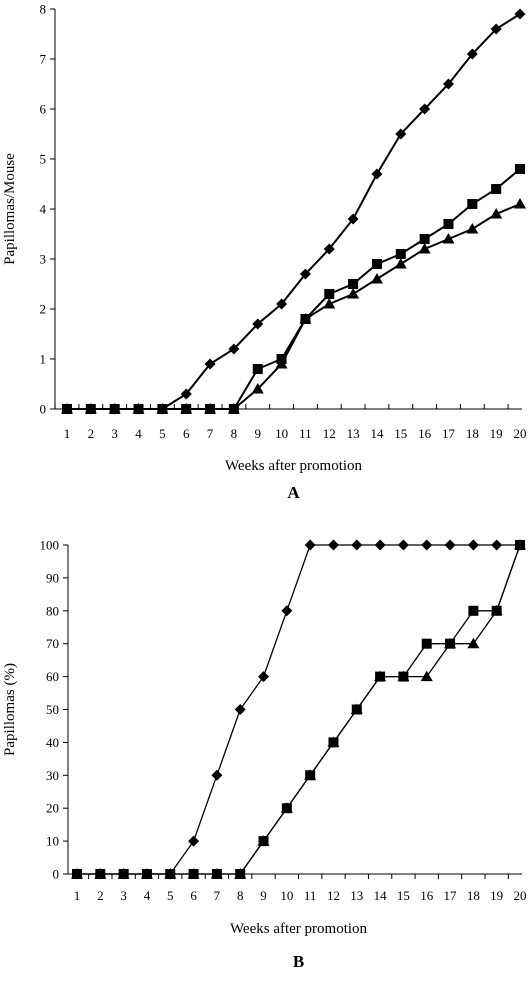 This screenshot has height=1000, width=532. I want to click on chart-b-y-tick-label: 10, so click(52, 841).